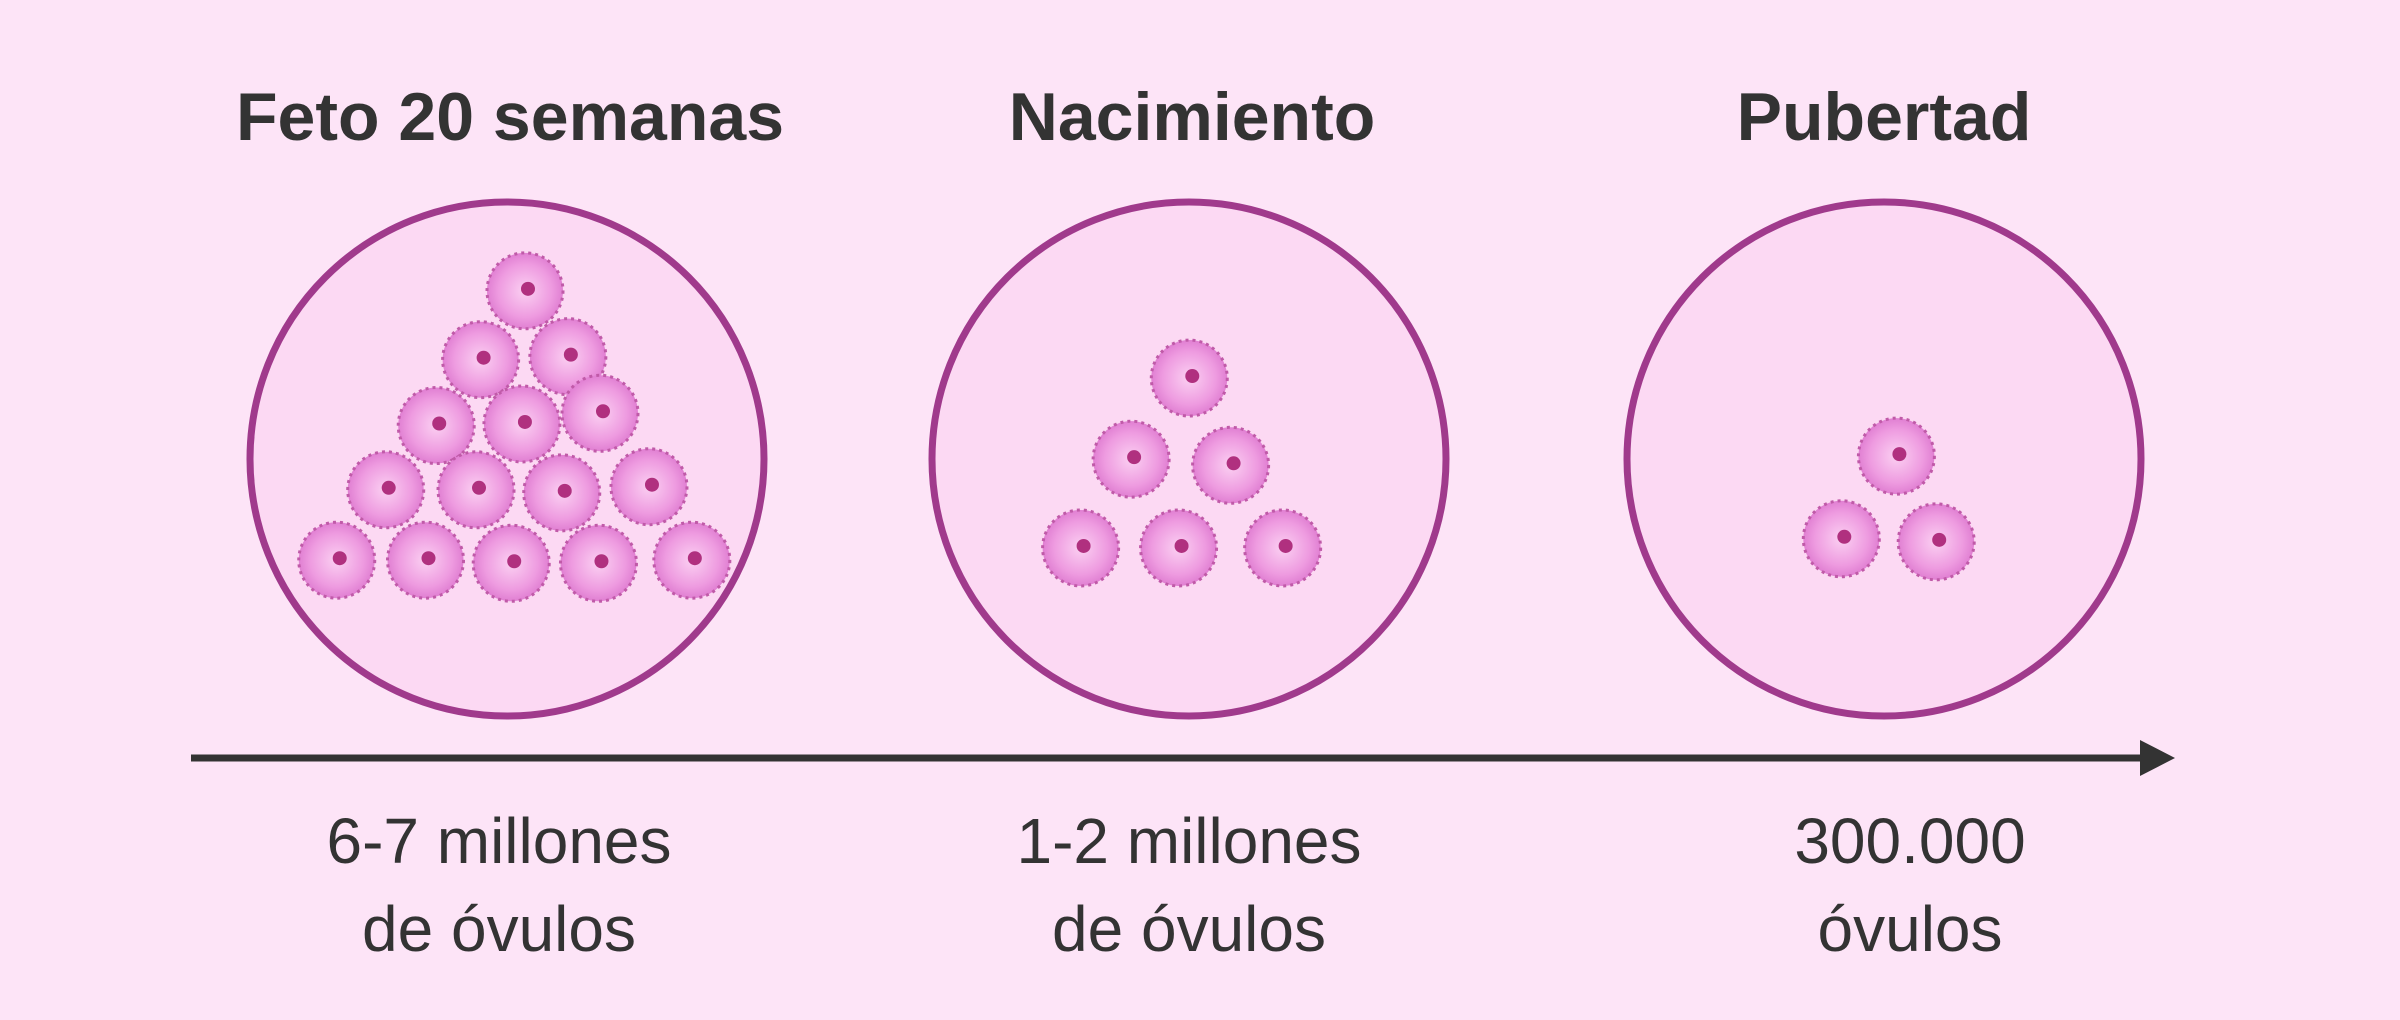 The width and height of the screenshot is (2400, 1020). Describe the element at coordinates (1188, 841) in the screenshot. I see `stage-label: 1-2 millones` at that location.